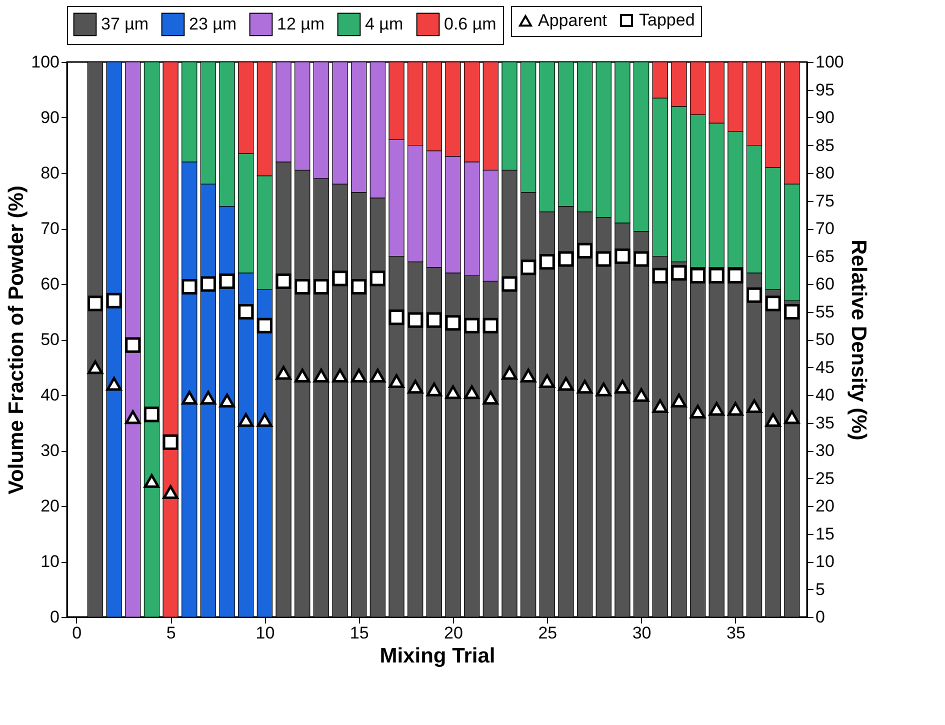  I want to click on y-tick-label: 10, so click(50, 561).